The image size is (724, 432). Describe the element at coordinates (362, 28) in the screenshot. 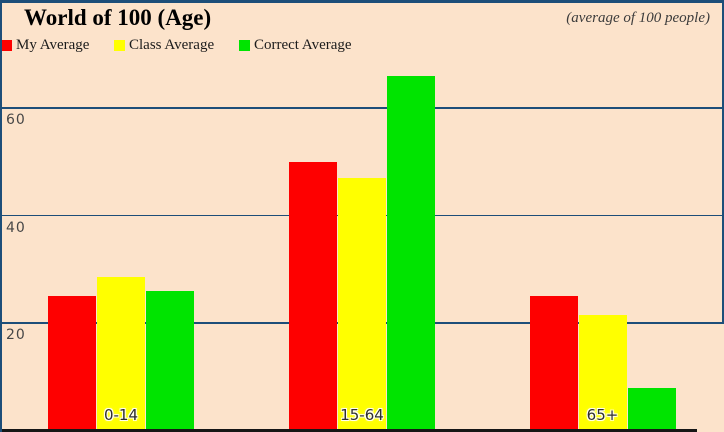

I see `legend: My Average Class Average Correct Average` at that location.